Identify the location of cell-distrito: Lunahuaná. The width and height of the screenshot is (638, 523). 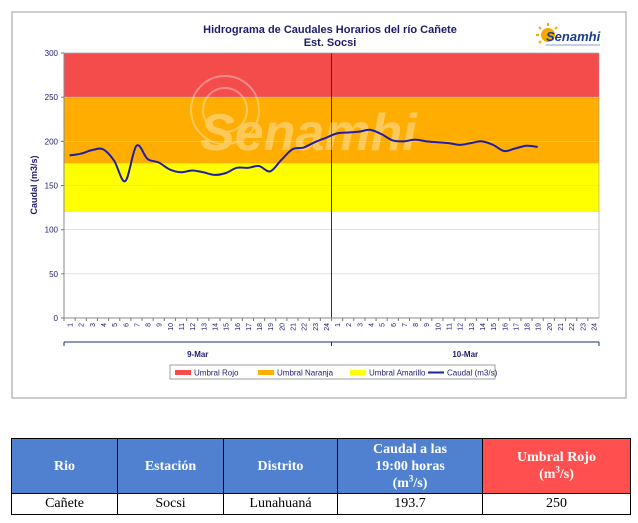
(280, 504).